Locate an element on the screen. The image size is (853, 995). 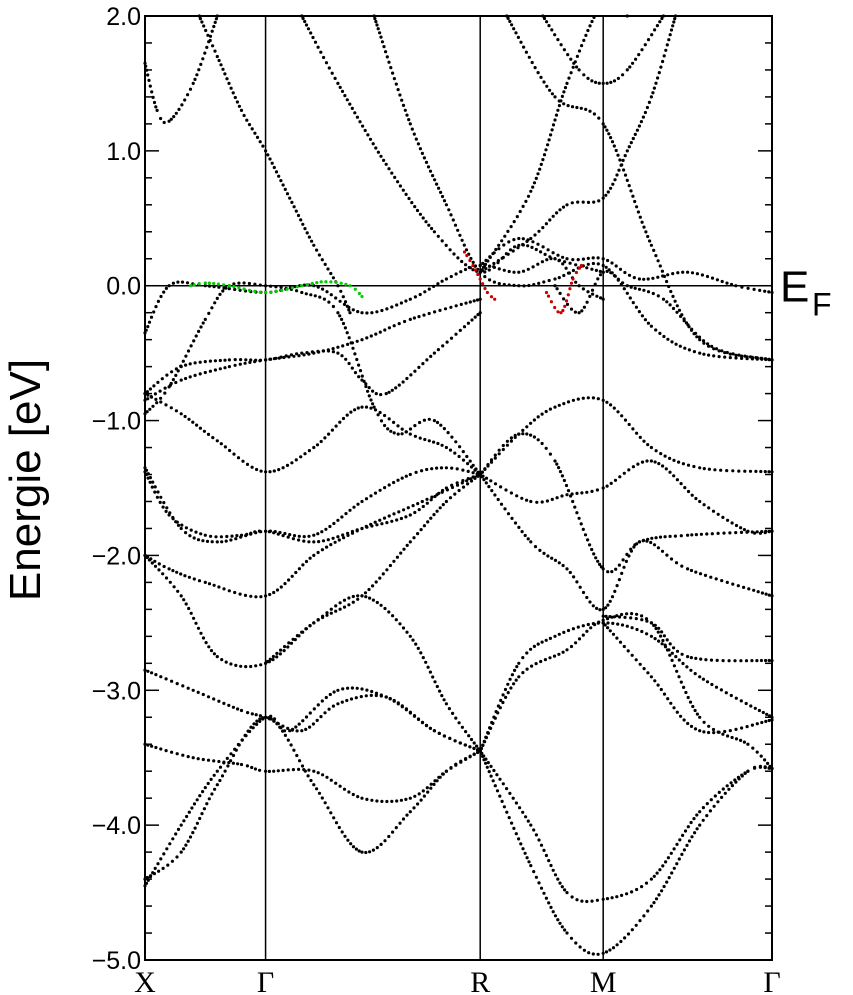
kpoint-label: Γ is located at coordinates (265, 980).